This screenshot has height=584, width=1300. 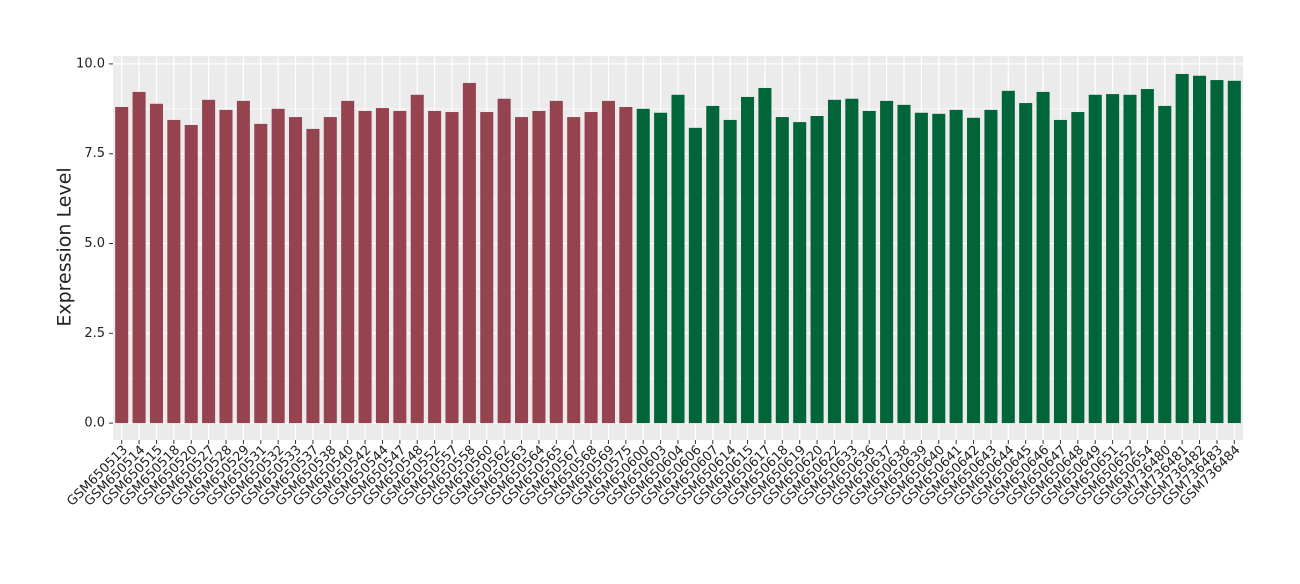 What do you see at coordinates (94, 153) in the screenshot?
I see `y-tick-label: 7.5` at bounding box center [94, 153].